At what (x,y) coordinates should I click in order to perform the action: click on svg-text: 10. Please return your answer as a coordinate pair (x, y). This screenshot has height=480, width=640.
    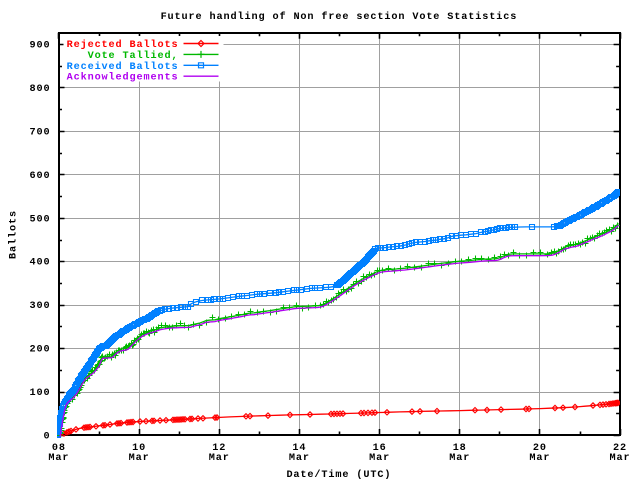
    Looking at the image, I should click on (139, 448).